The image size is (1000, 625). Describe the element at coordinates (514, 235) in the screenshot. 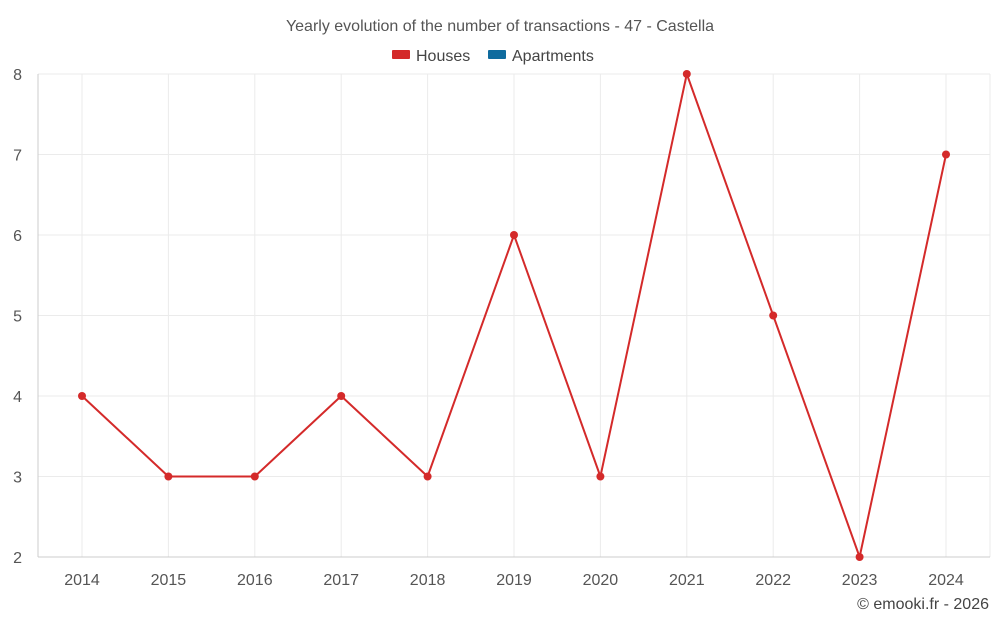

I see `data-point-2019` at that location.